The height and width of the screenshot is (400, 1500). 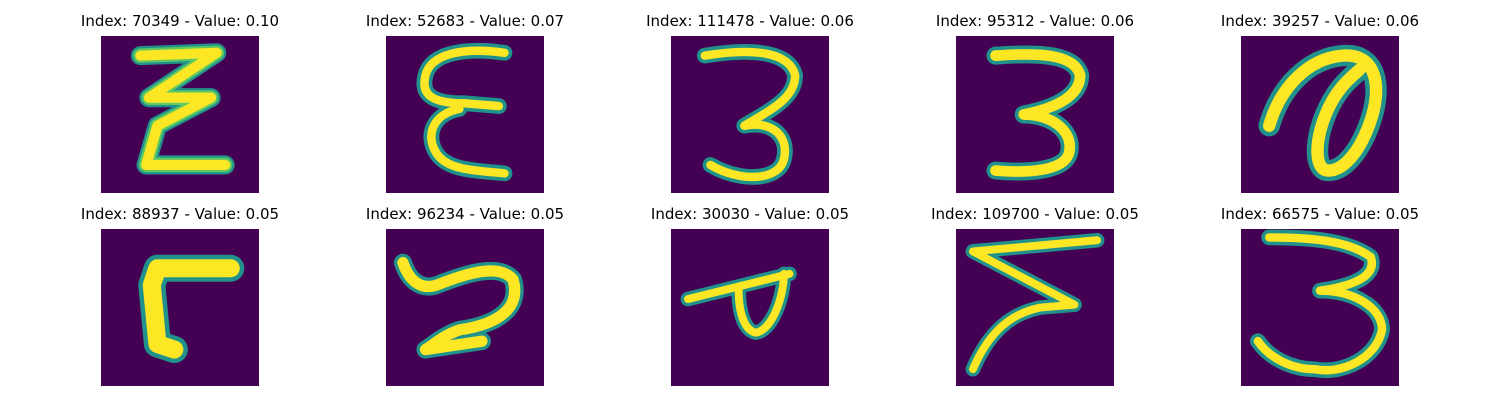 I want to click on panel-3: Index: 111478 - Value: 0.06, so click(x=750, y=107).